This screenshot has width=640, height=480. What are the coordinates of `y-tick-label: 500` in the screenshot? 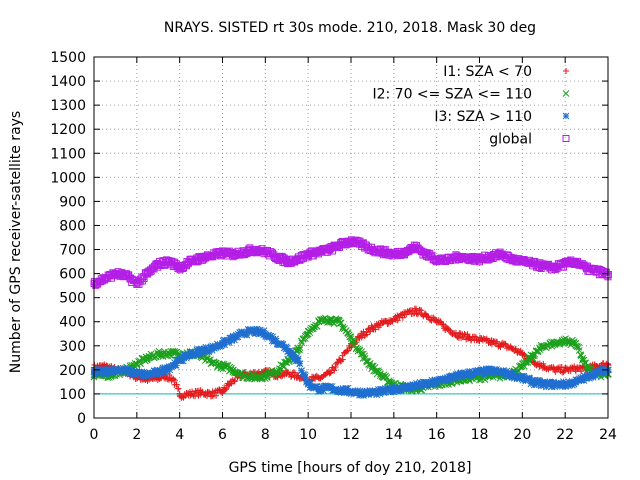 It's located at (72, 299).